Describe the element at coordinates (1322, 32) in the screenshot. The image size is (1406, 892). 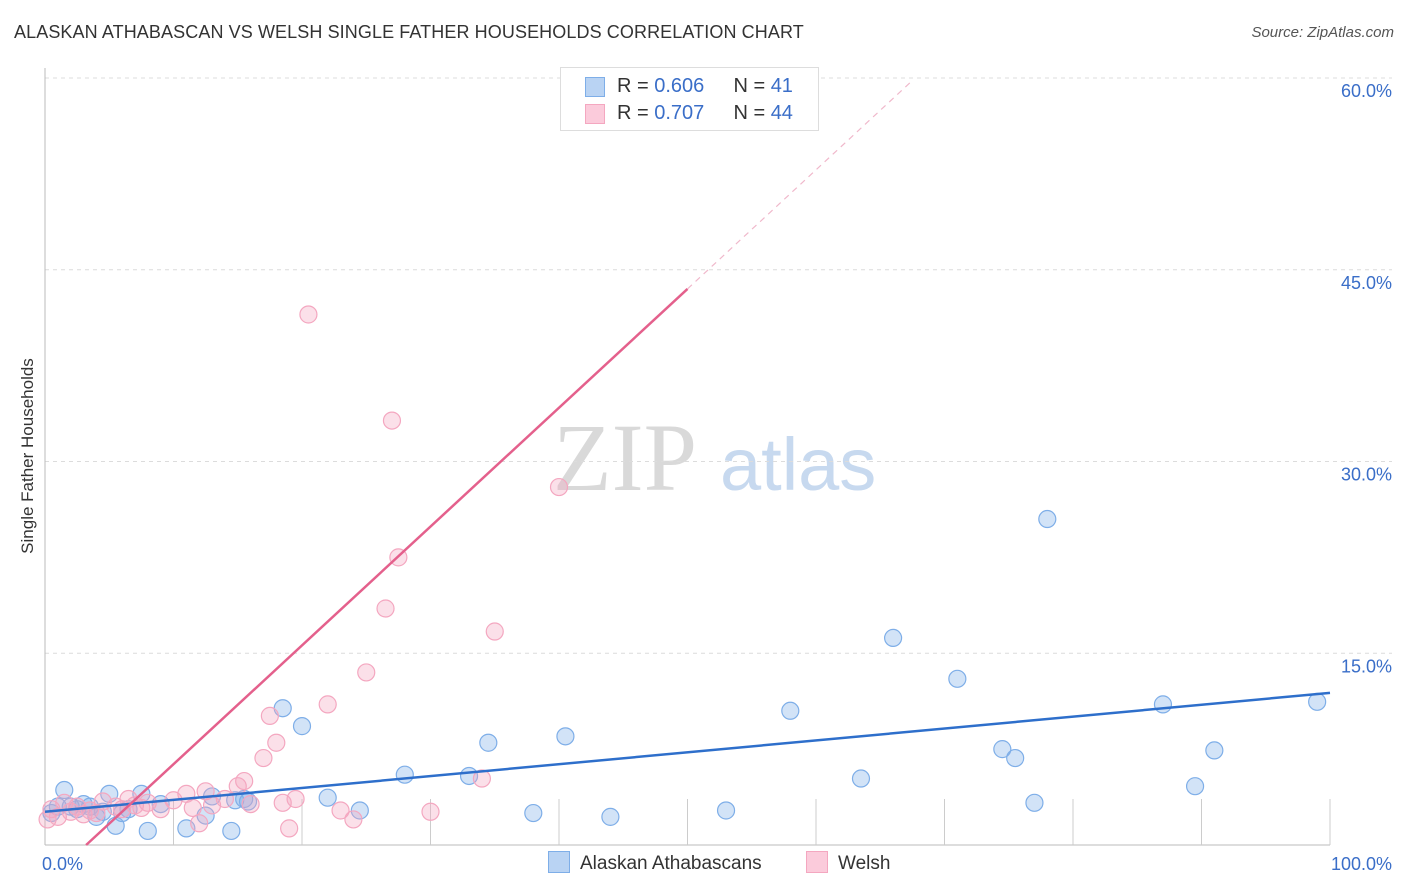
I see `source-label: Source: ZipAtlas.com` at that location.